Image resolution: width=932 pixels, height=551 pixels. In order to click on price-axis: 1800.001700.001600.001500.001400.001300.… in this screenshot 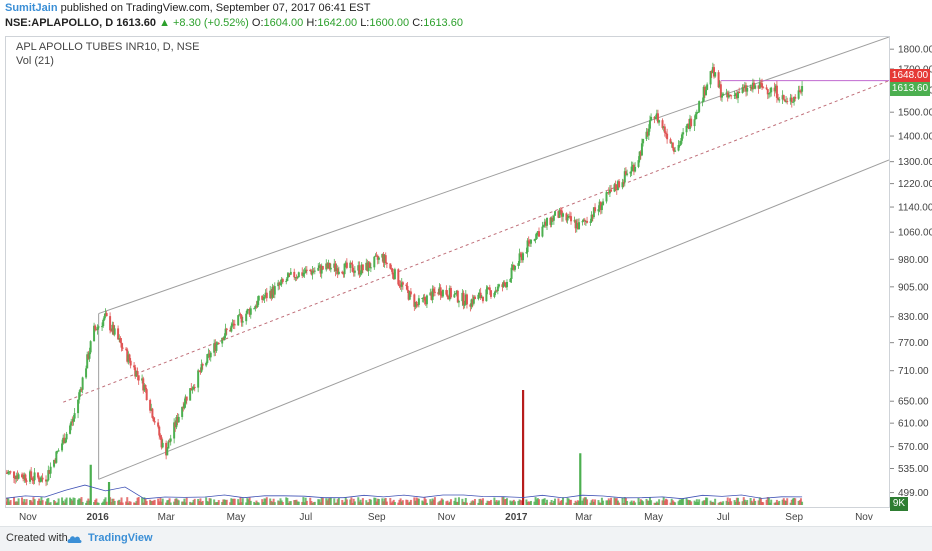, I will do `click(911, 272)`.